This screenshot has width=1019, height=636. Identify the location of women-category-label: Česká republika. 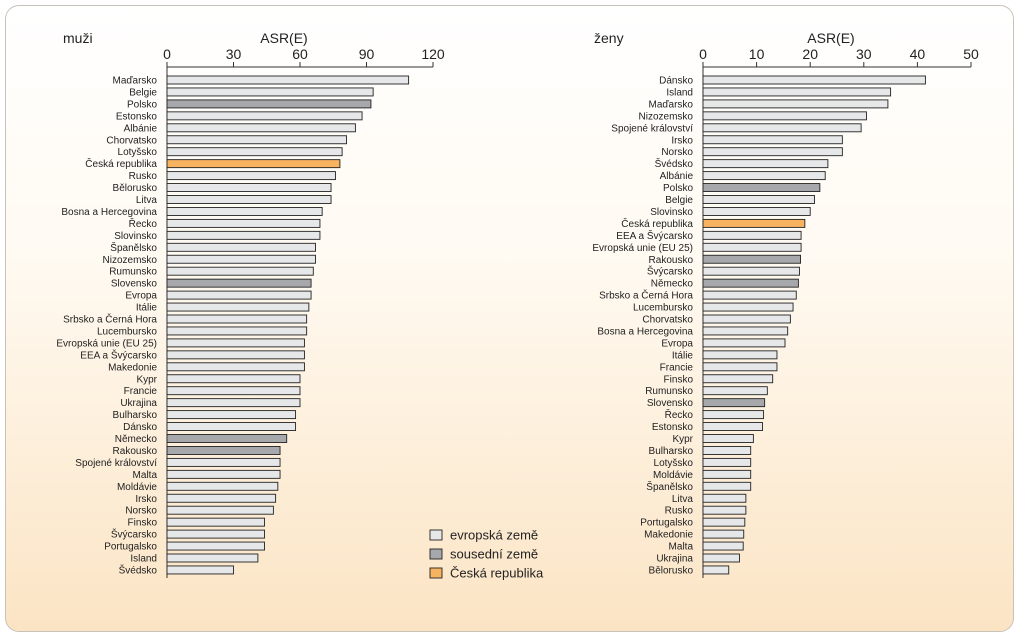
(657, 223).